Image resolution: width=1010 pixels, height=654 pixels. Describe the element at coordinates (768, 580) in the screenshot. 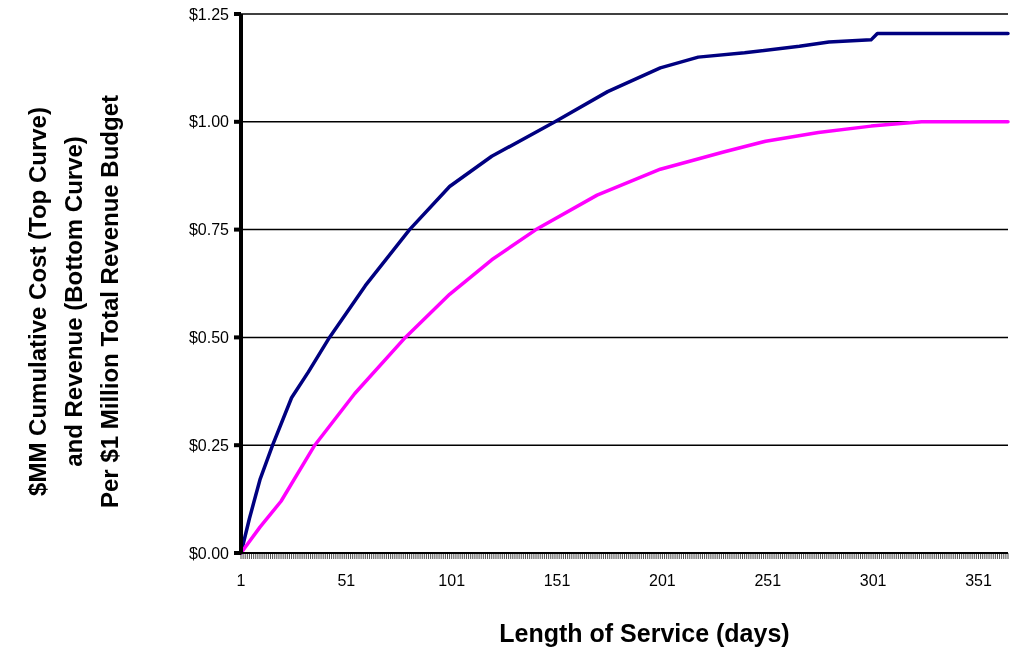

I see `x-tick-label: 251` at that location.